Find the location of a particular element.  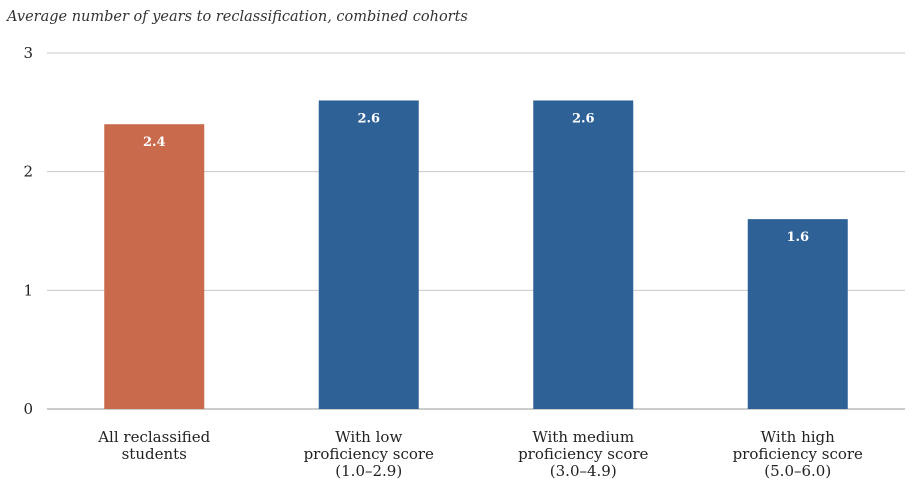

category-label: With high proficiency score (5.0–6.0) is located at coordinates (798, 454).